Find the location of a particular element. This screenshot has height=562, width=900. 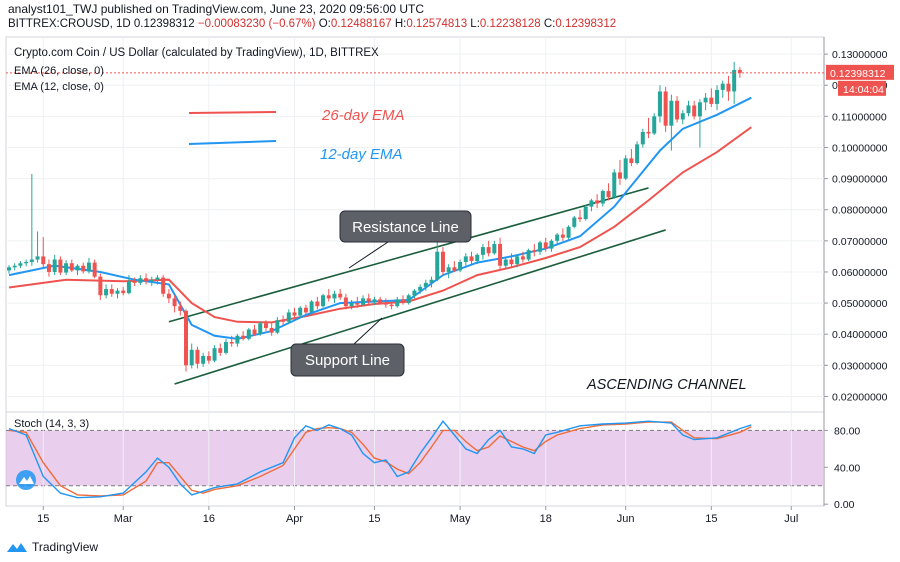

resistance-callout is located at coordinates (405, 226).